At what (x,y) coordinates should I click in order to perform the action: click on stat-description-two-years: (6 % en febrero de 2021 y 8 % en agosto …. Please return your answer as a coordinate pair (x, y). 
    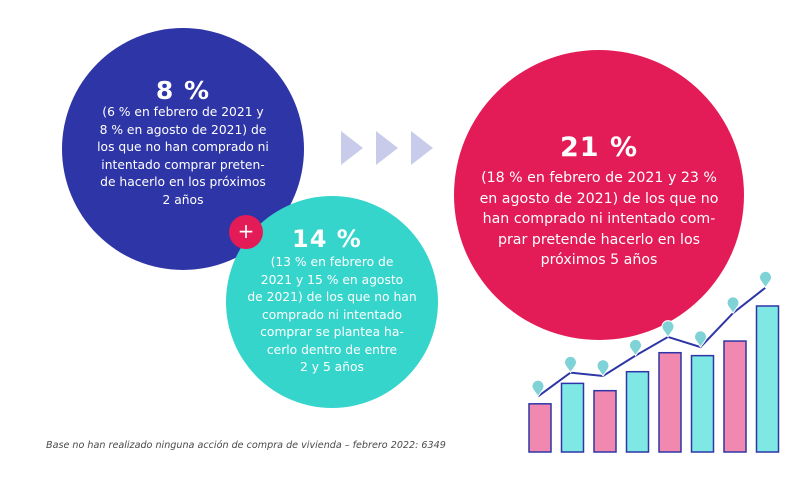
    Looking at the image, I should click on (183, 156).